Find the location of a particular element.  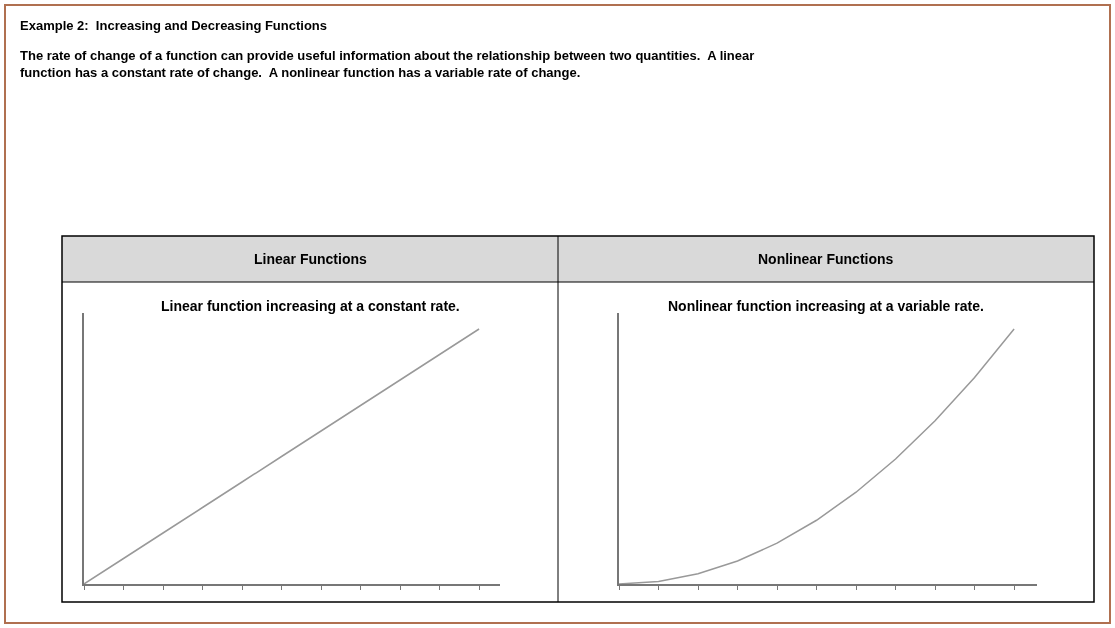

chart-title: Nonlinear function increasing at a variable rate. is located at coordinates (826, 306).